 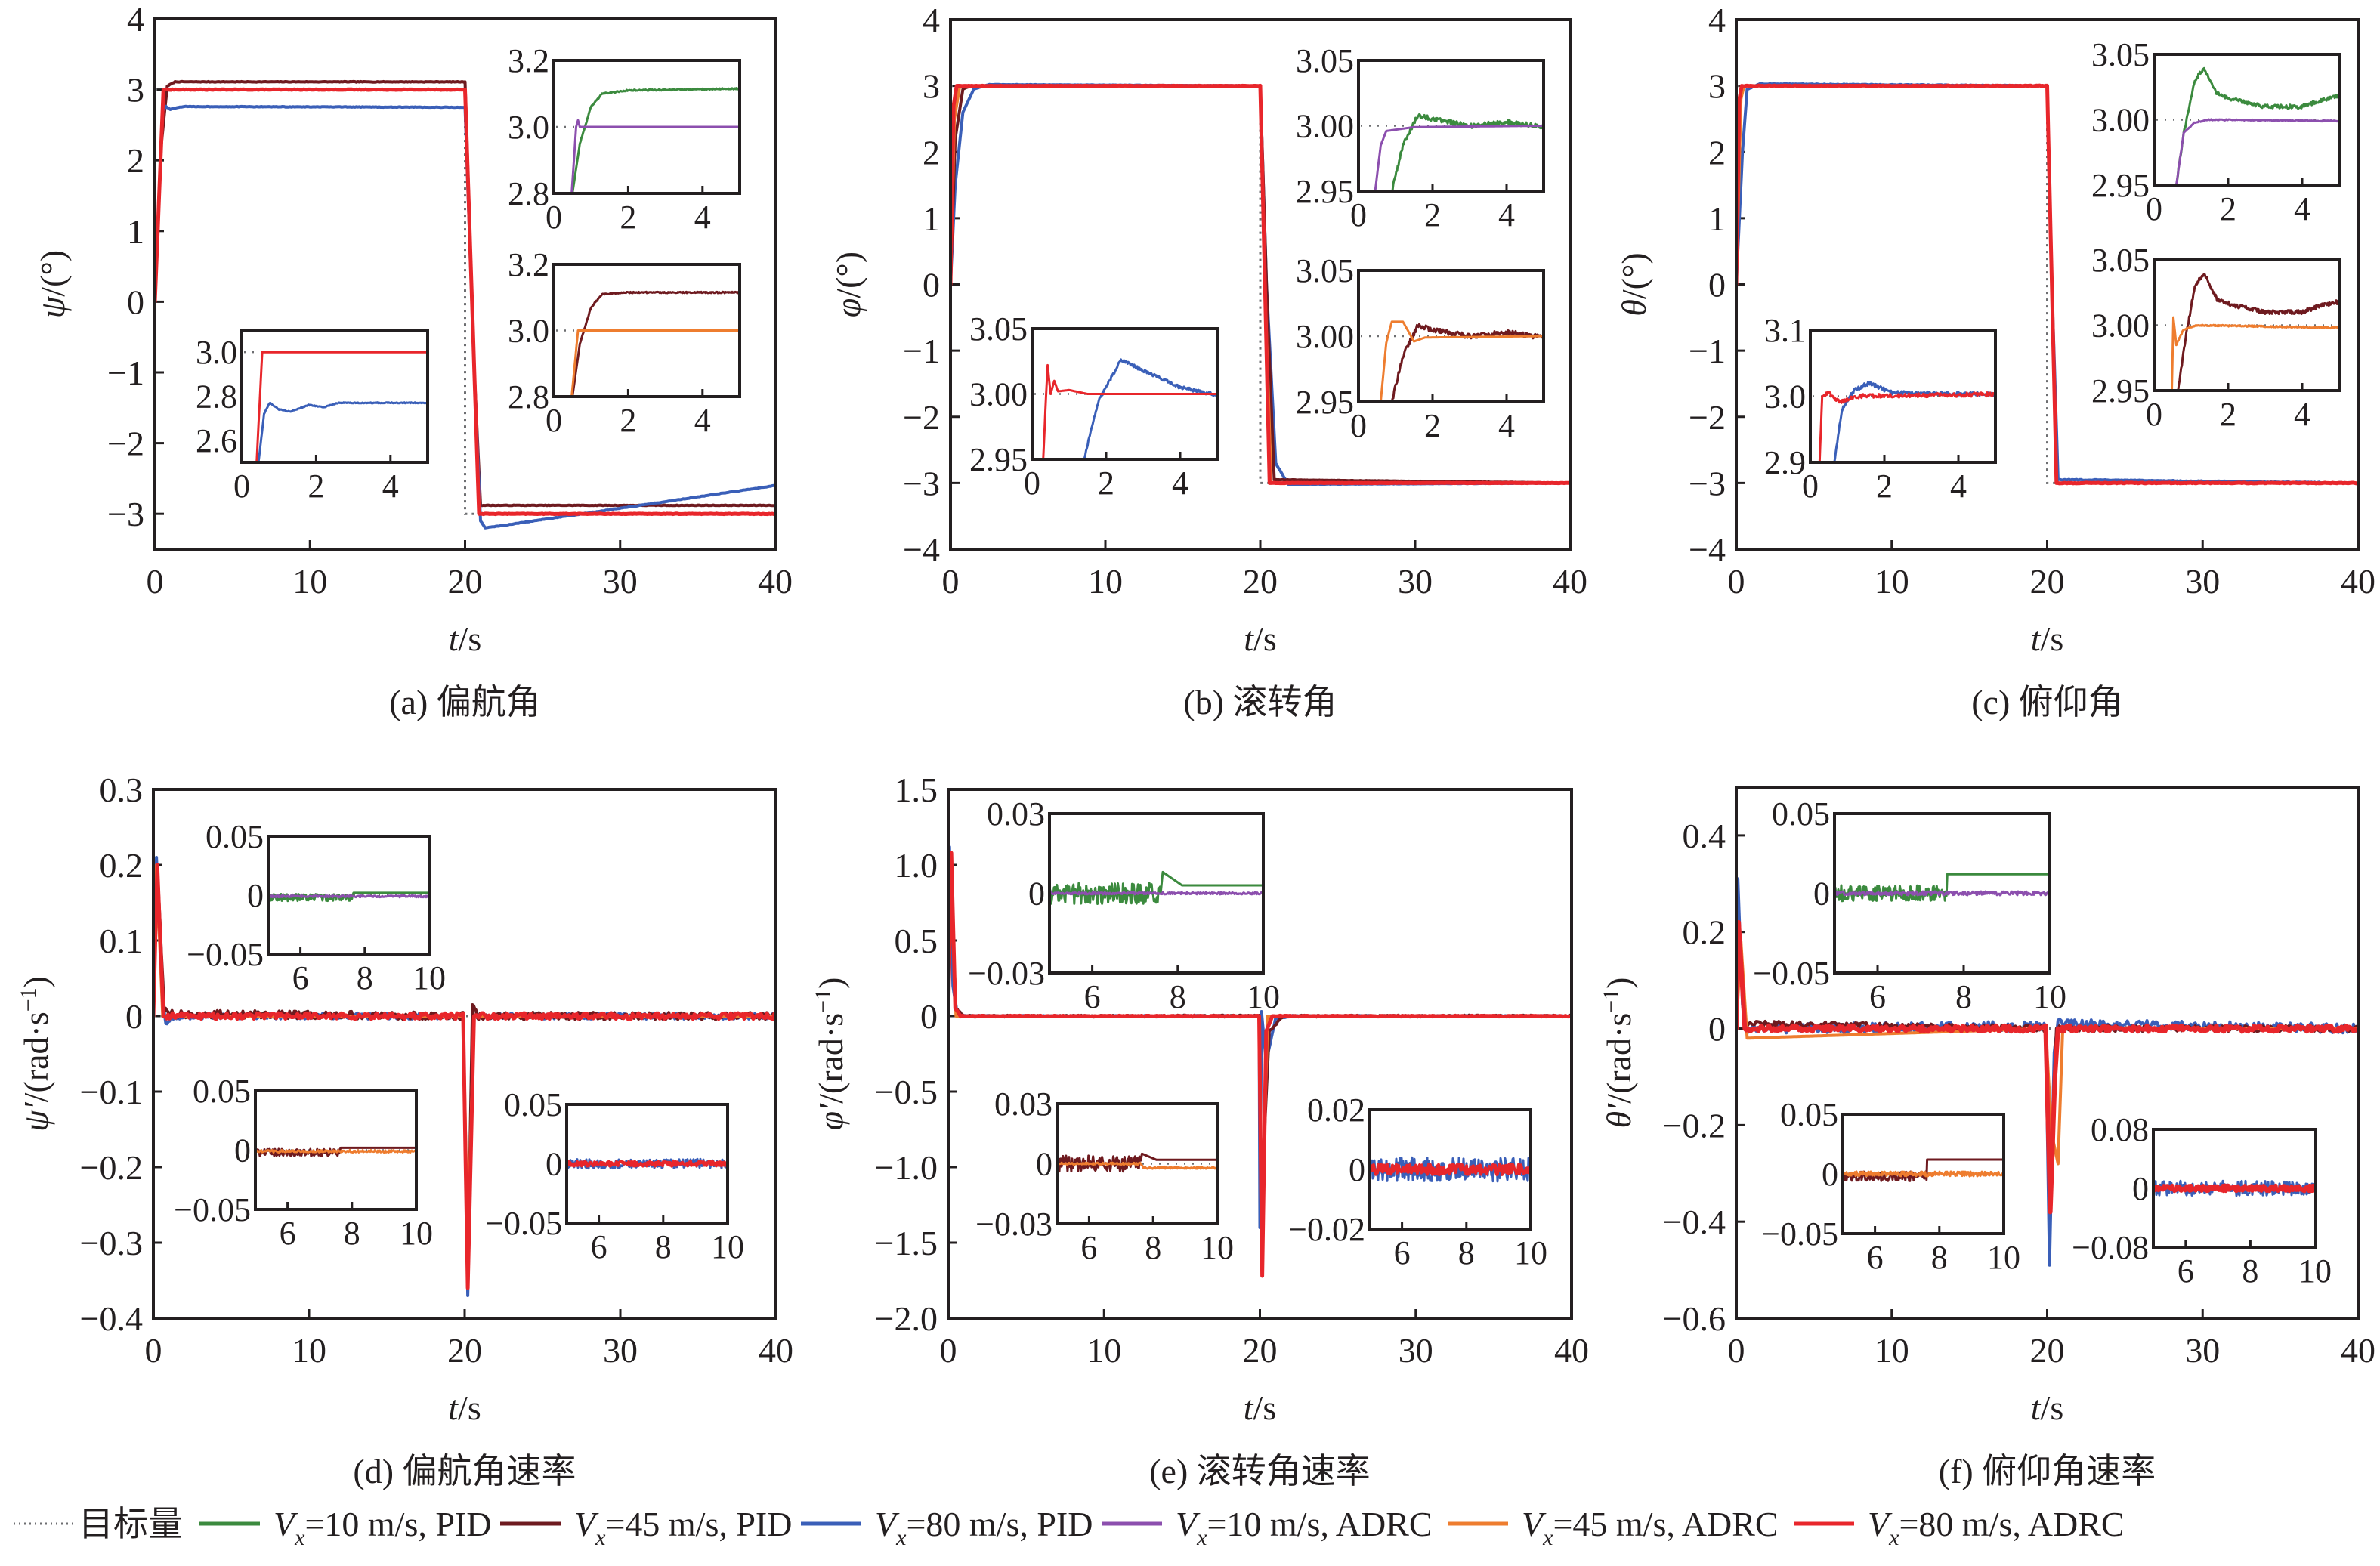 I want to click on inset-y-tick-label: −0.03, so click(x=1006, y=974).